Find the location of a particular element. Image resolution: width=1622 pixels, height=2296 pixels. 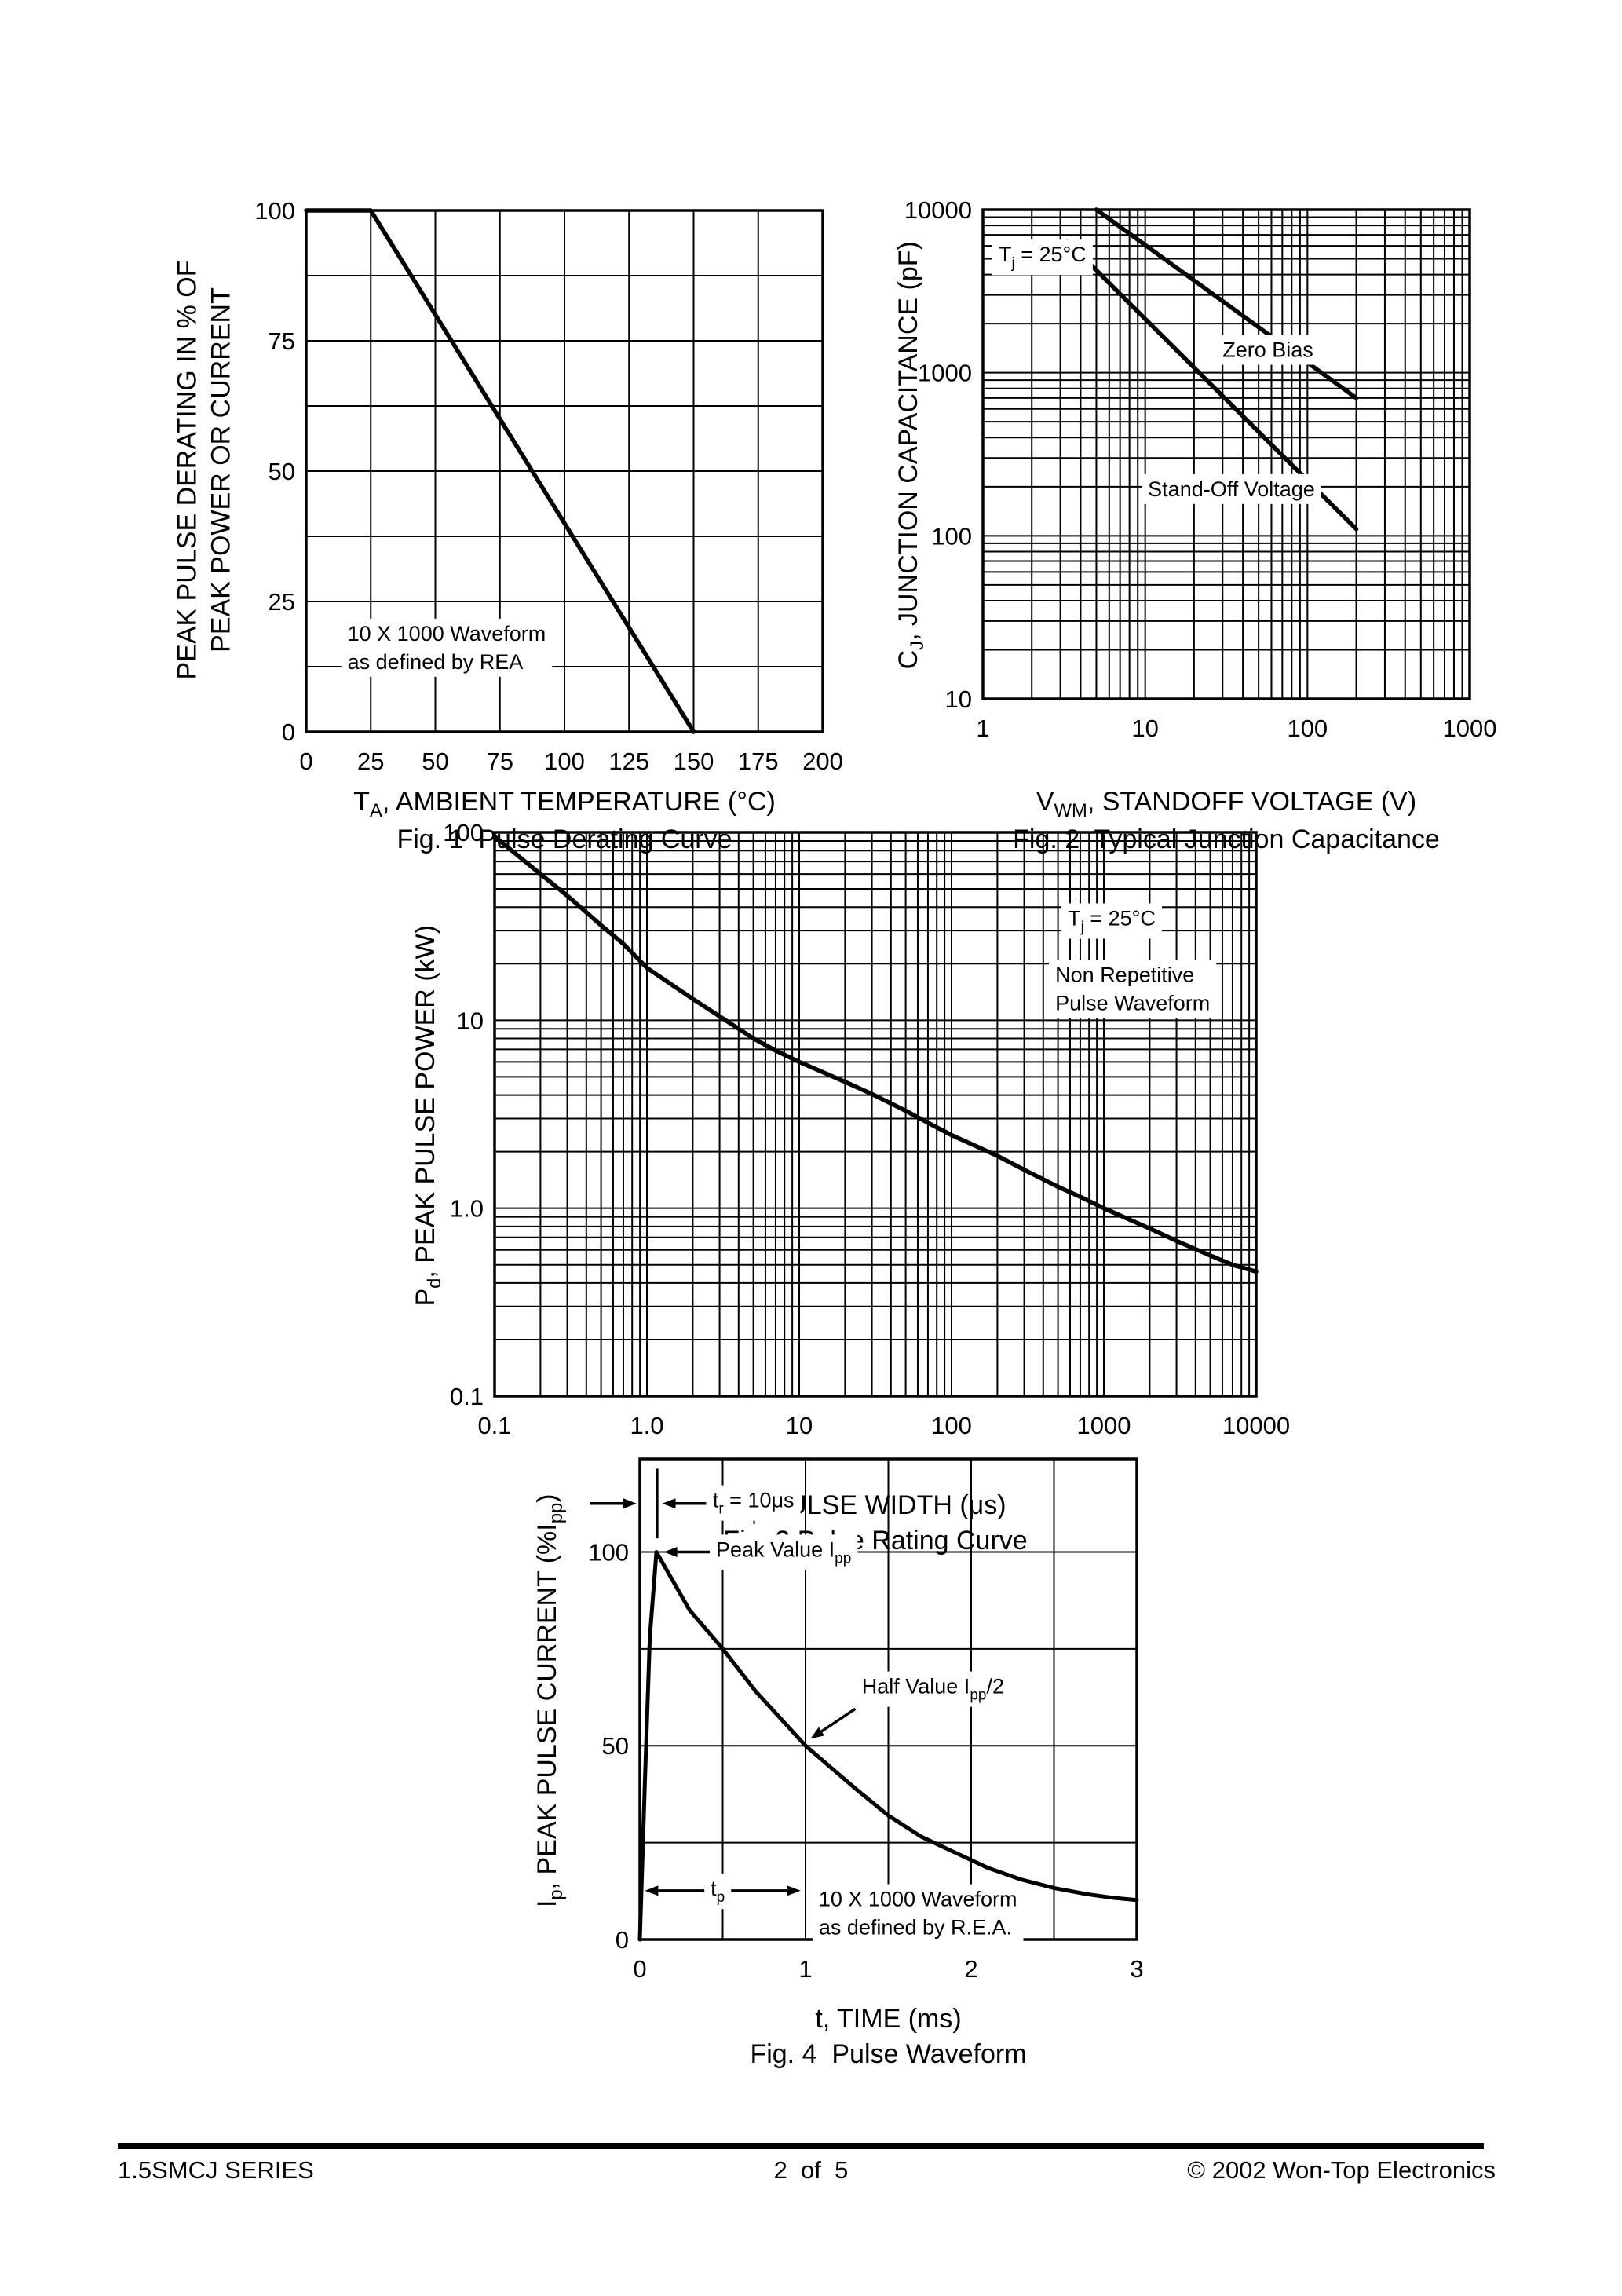

footer-page-number: 2 of 5 is located at coordinates (811, 2170).